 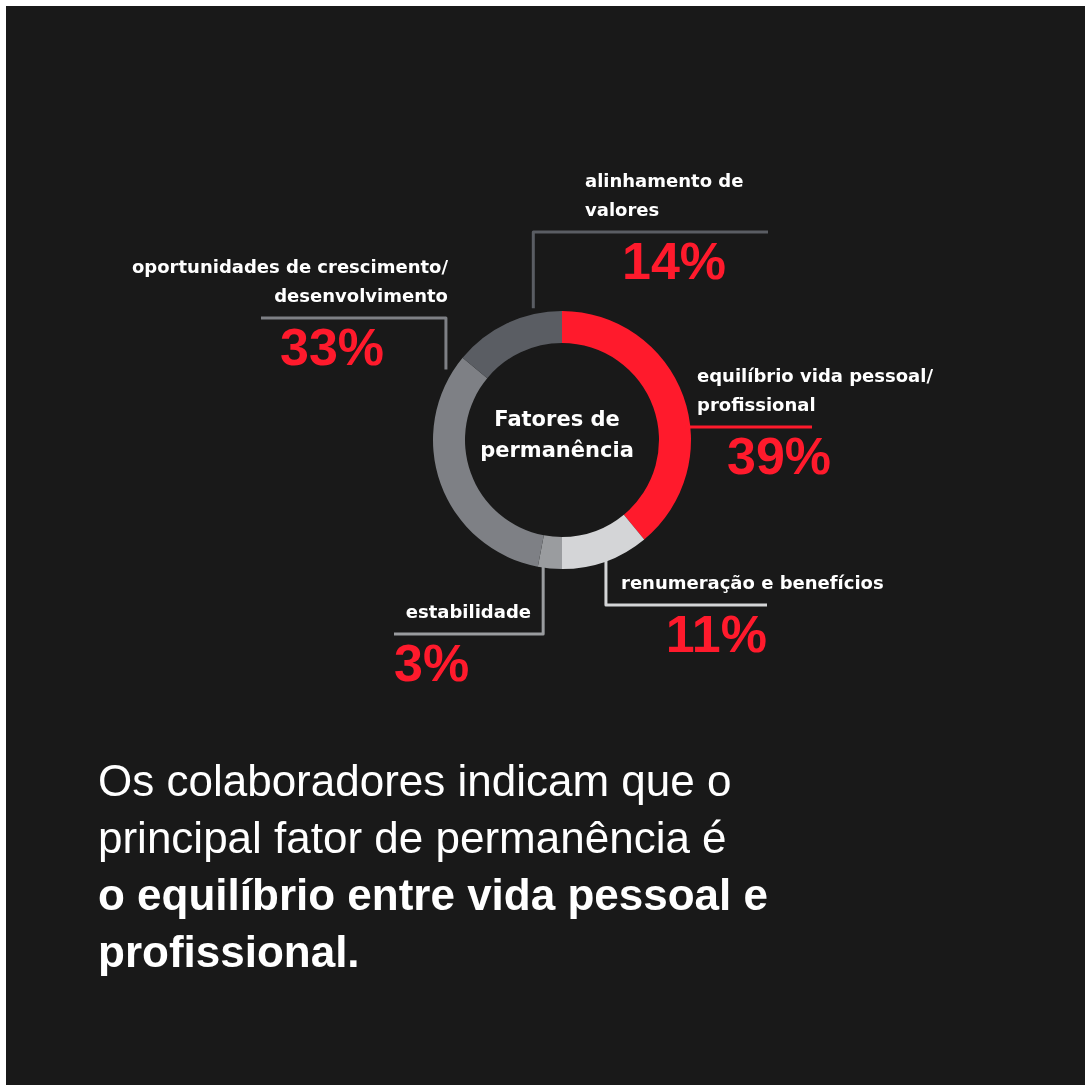 What do you see at coordinates (468, 611) in the screenshot?
I see `slice-label: estabilidade` at bounding box center [468, 611].